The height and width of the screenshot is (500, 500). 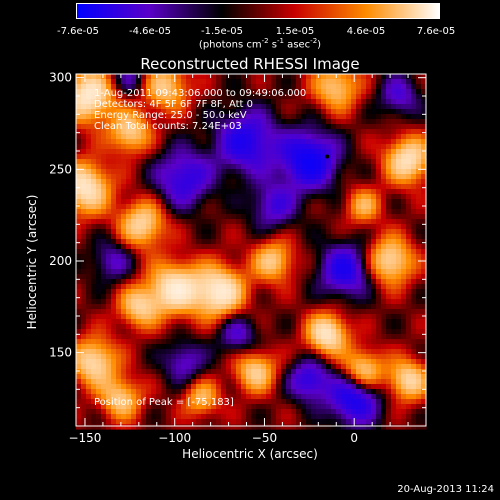 I want to click on colorbar-tick-label: 4.6e-05, so click(x=366, y=31).